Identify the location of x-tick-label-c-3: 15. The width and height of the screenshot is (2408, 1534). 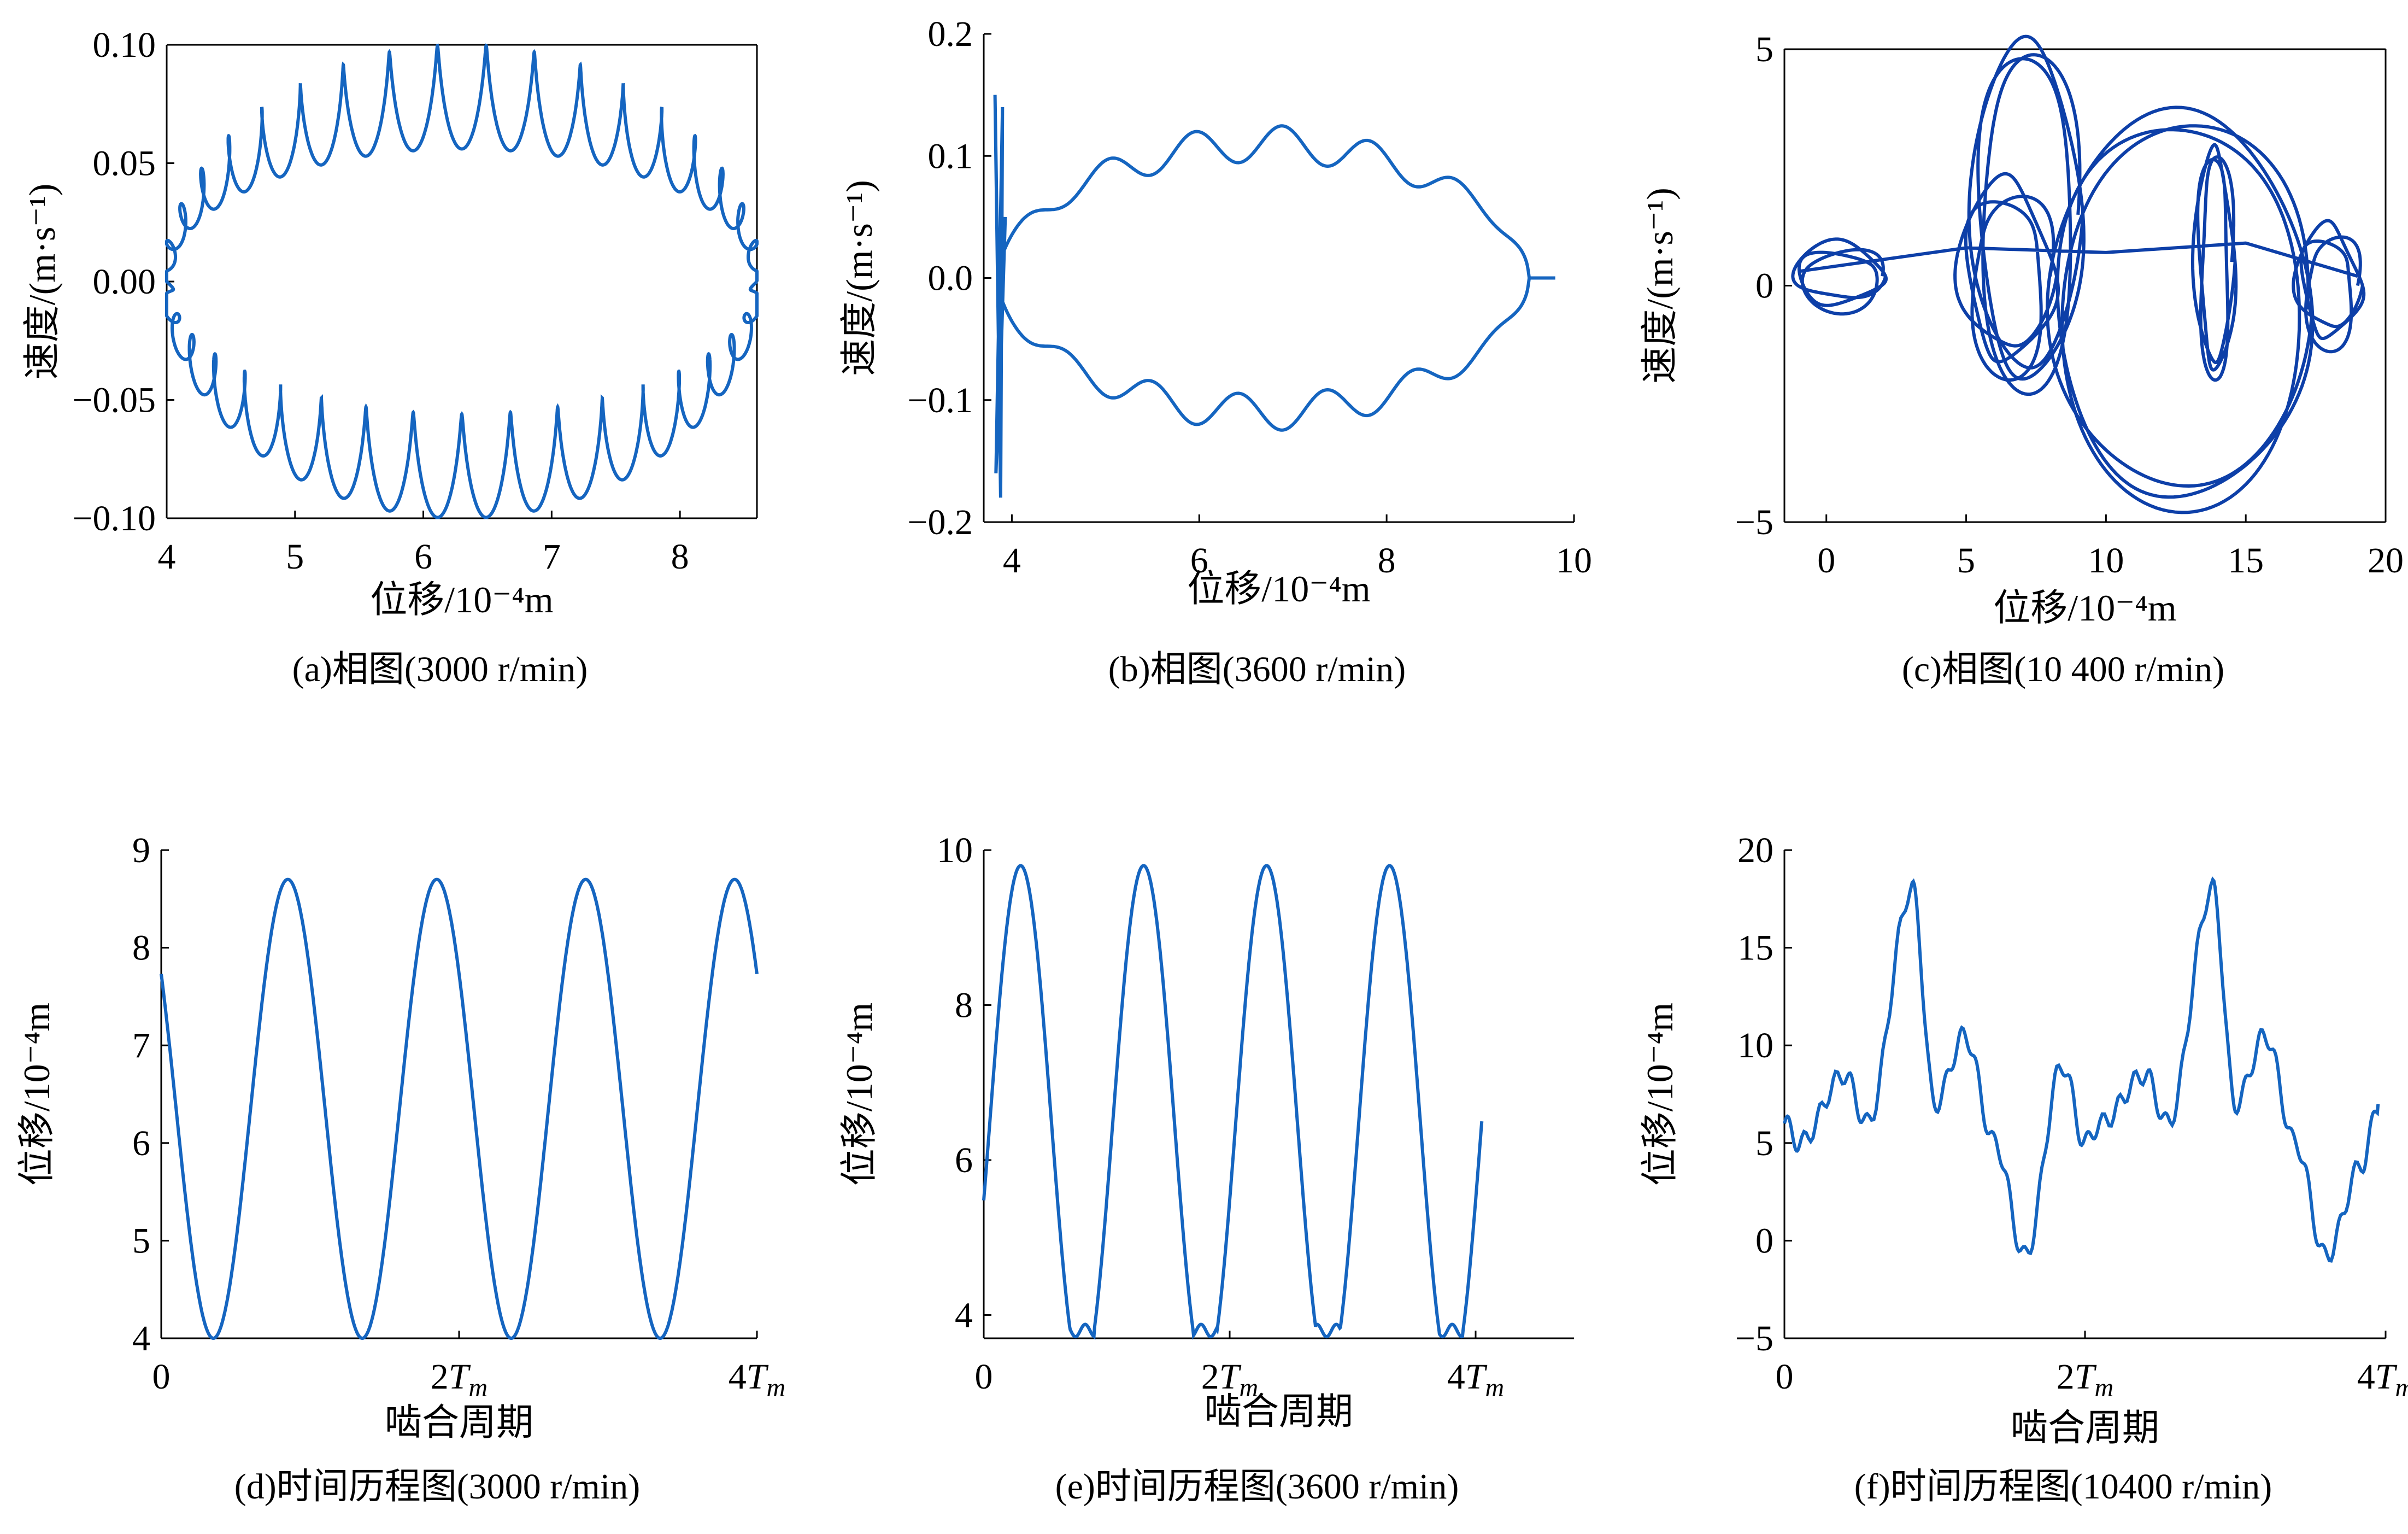
(2246, 561).